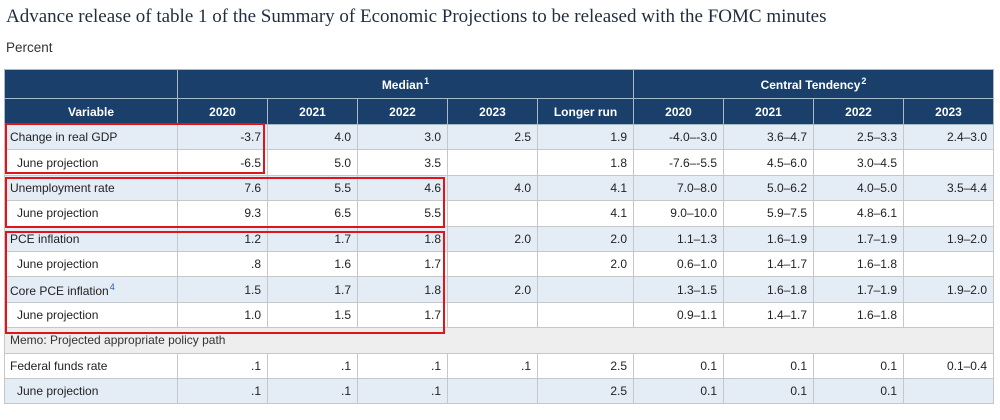  Describe the element at coordinates (91, 84) in the screenshot. I see `variable-header-spacer` at that location.